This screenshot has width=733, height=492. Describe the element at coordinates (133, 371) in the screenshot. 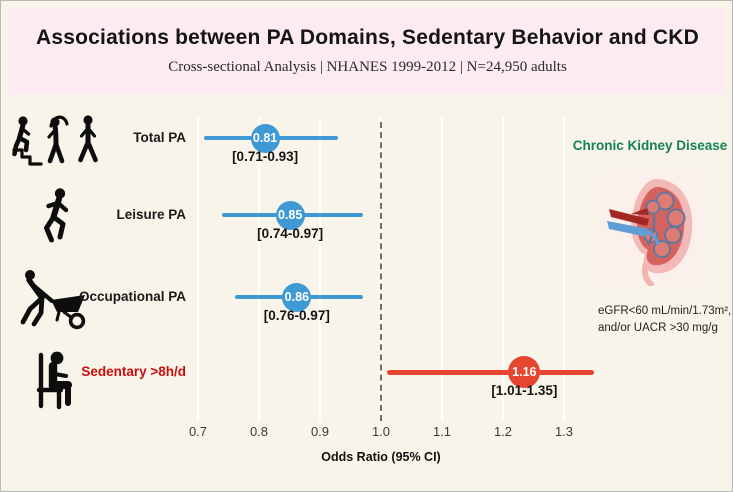

I see `row-label: Sedentary >8h/d` at that location.